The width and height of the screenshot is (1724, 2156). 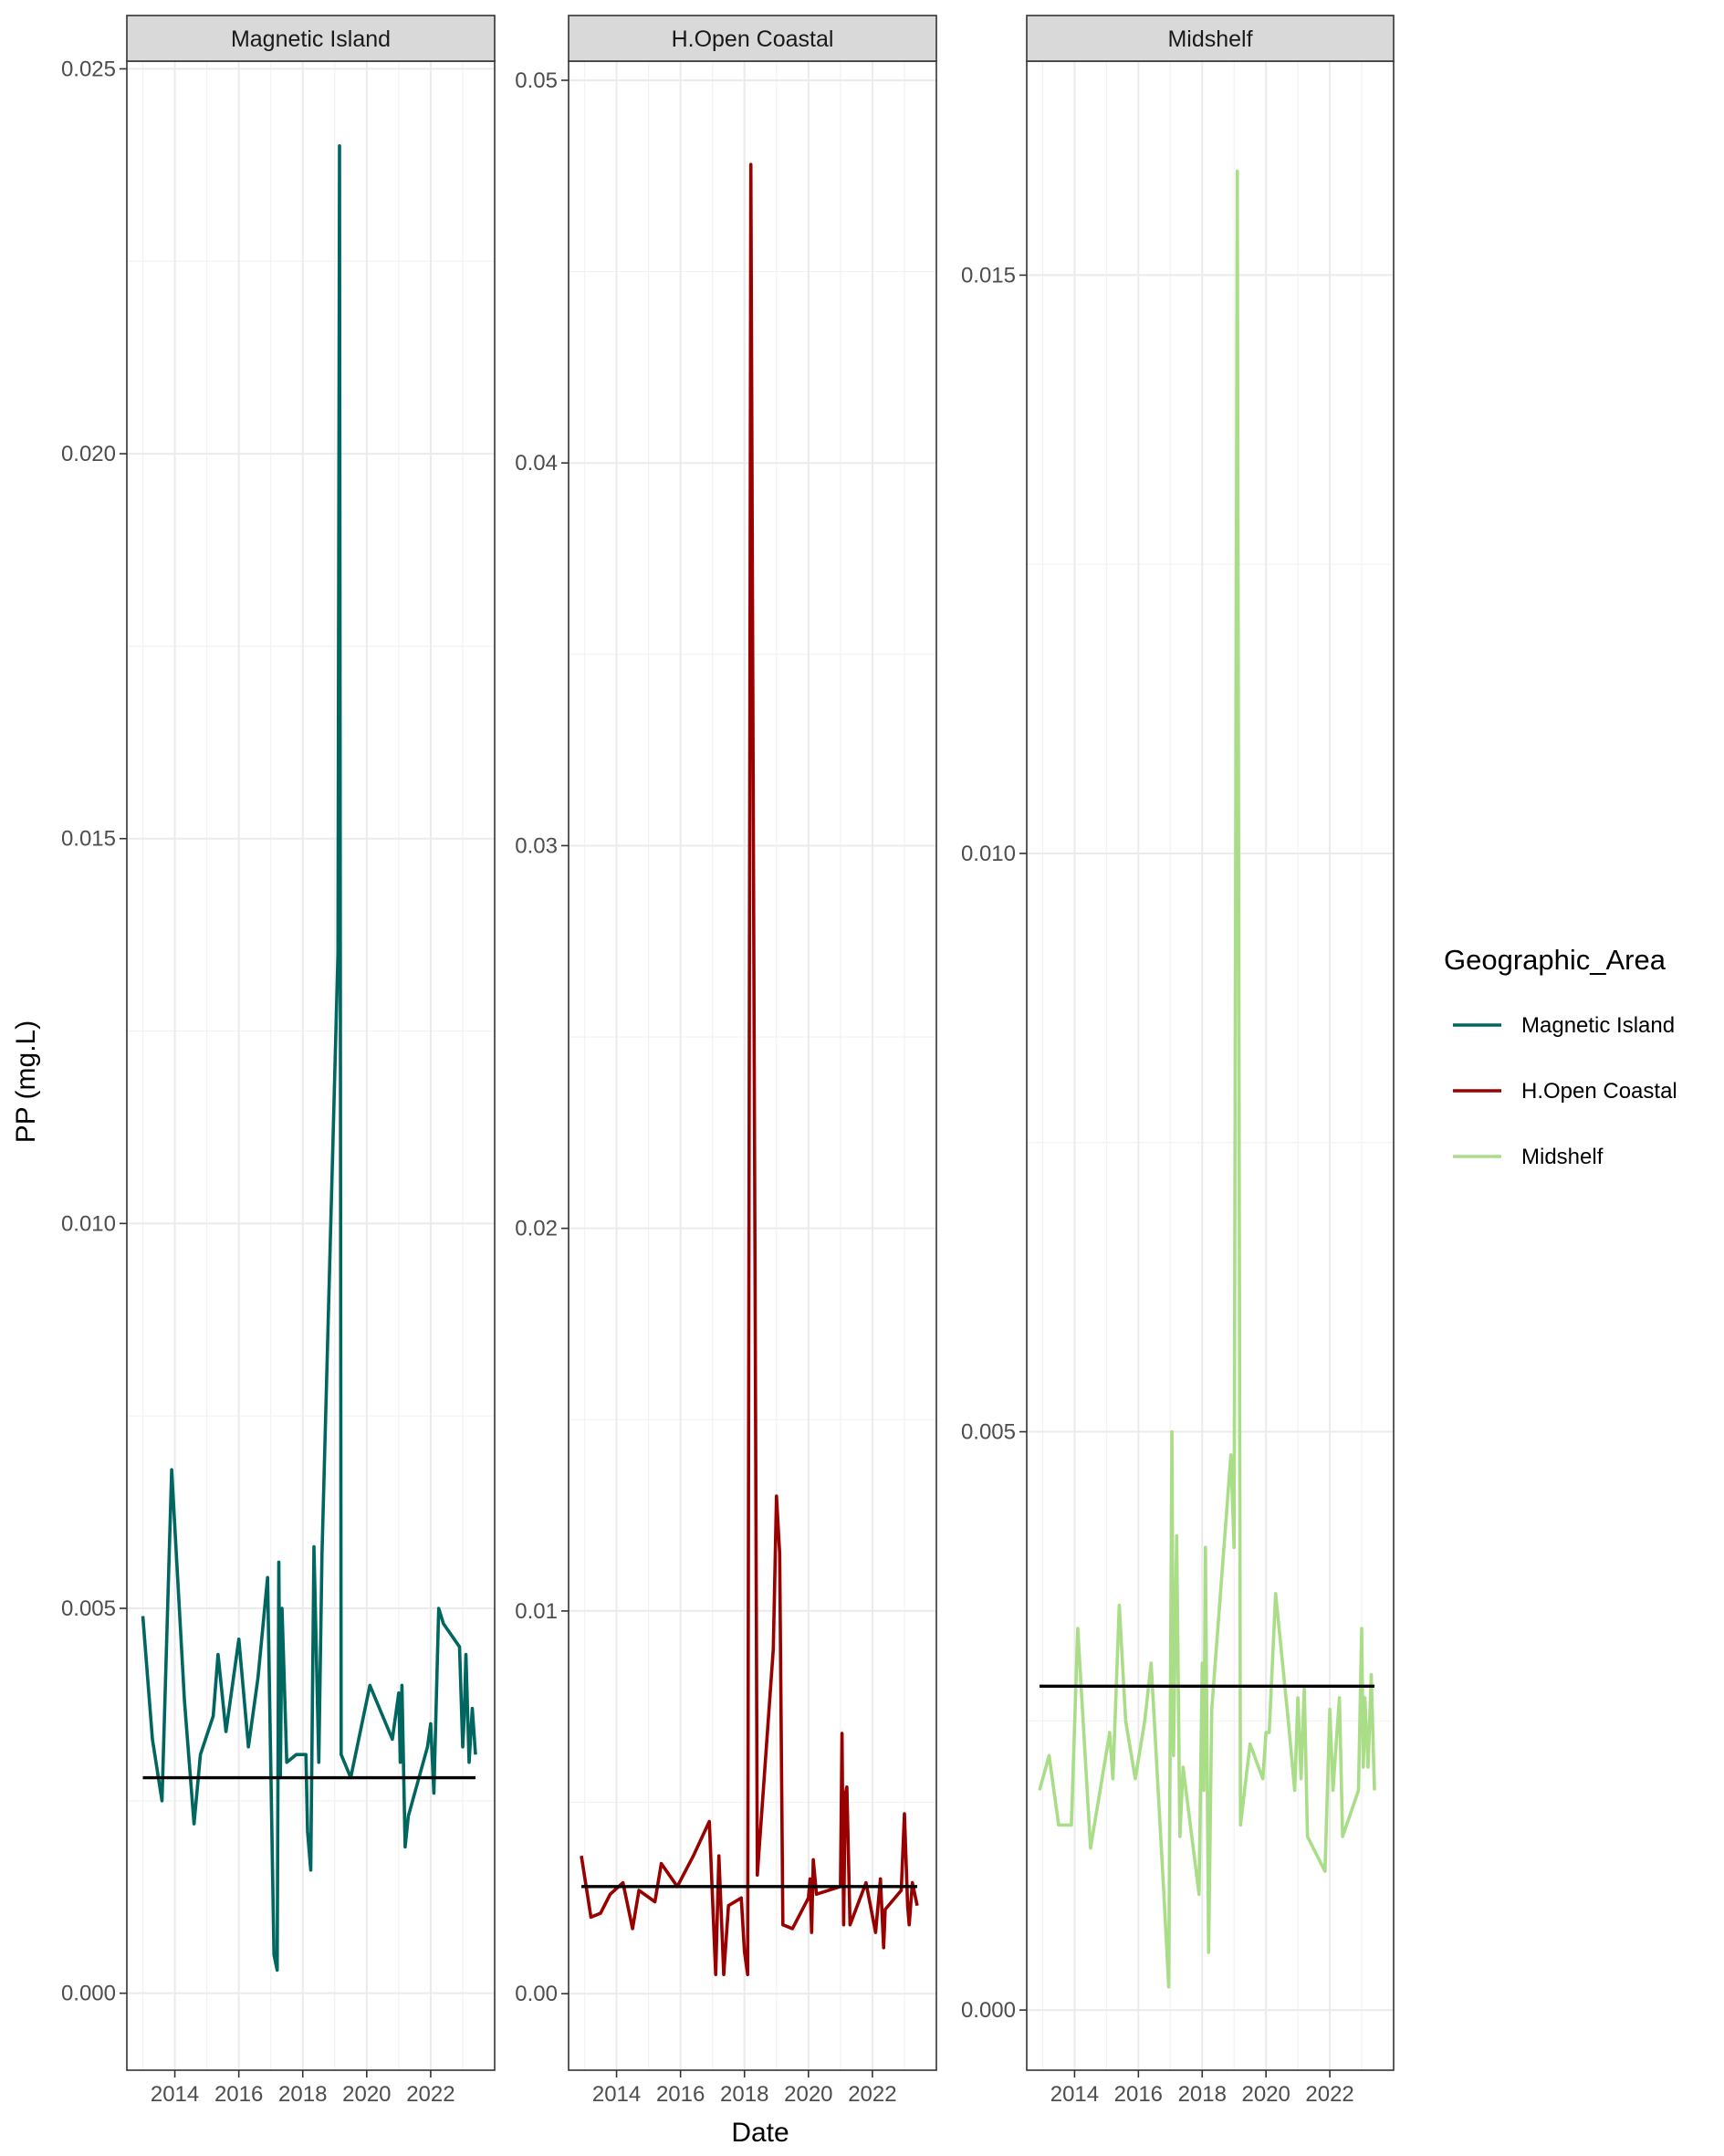 I want to click on y-tick-label: 0.025, so click(x=89, y=69).